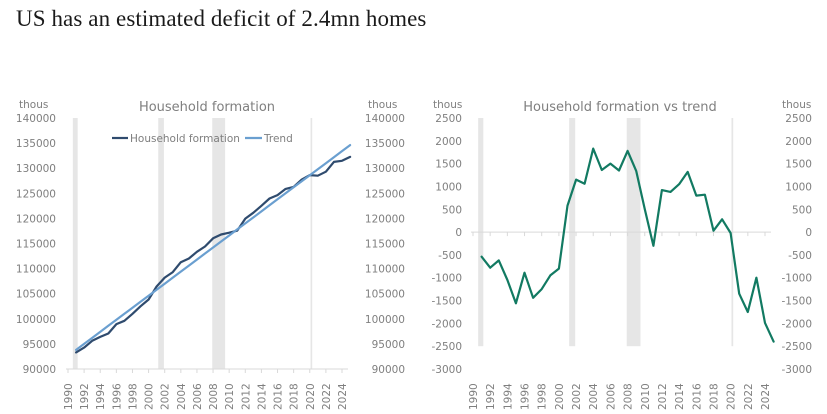 The width and height of the screenshot is (827, 414). Describe the element at coordinates (385, 194) in the screenshot. I see `y-tick-label-right: 125000` at that location.